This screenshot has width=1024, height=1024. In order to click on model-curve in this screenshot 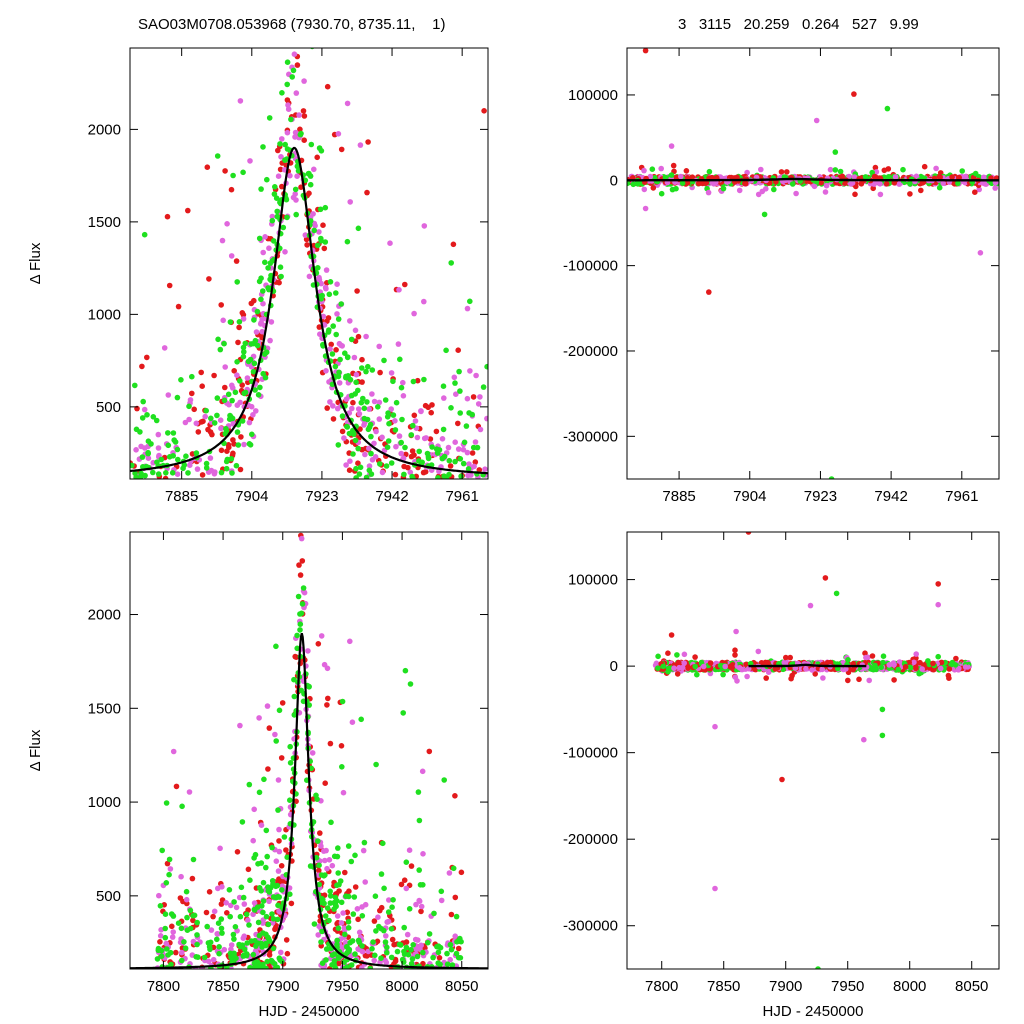, I will do `click(807, 665)`.